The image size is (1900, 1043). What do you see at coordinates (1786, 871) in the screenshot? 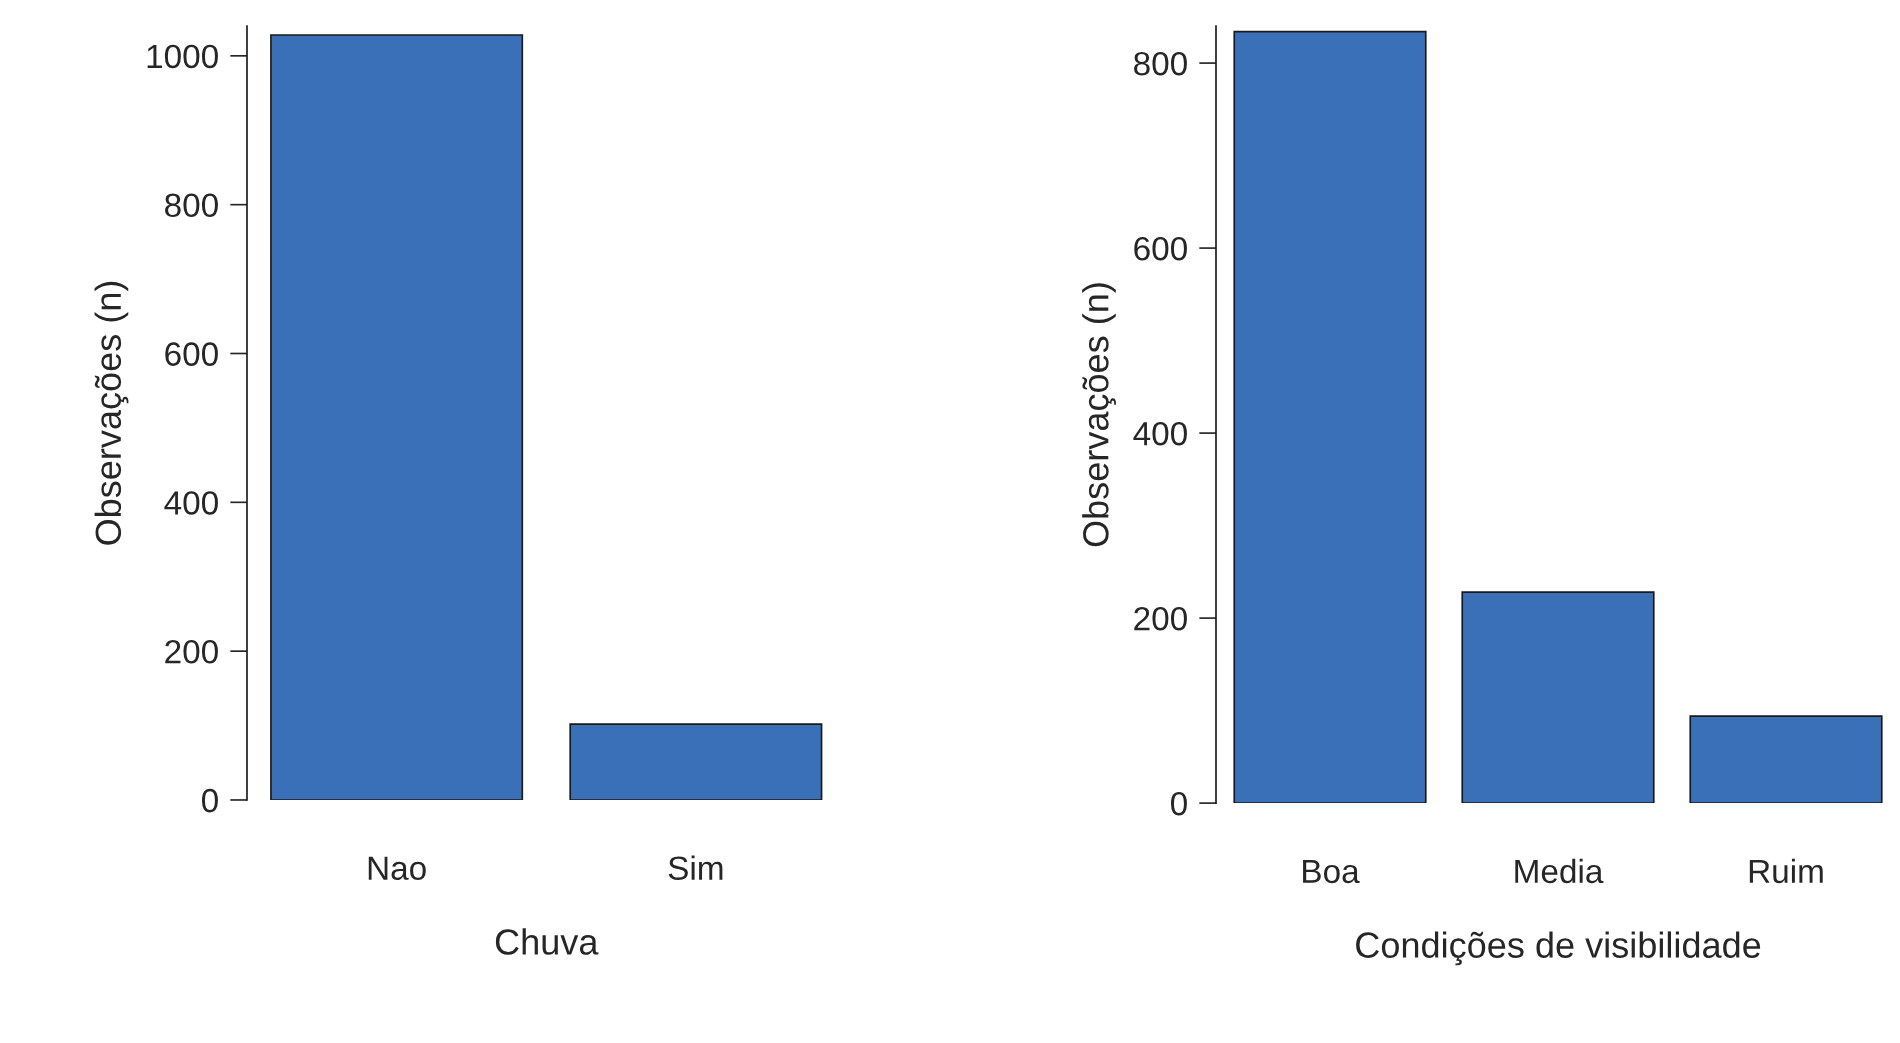
I see `x-tick-label: Ruim` at bounding box center [1786, 871].